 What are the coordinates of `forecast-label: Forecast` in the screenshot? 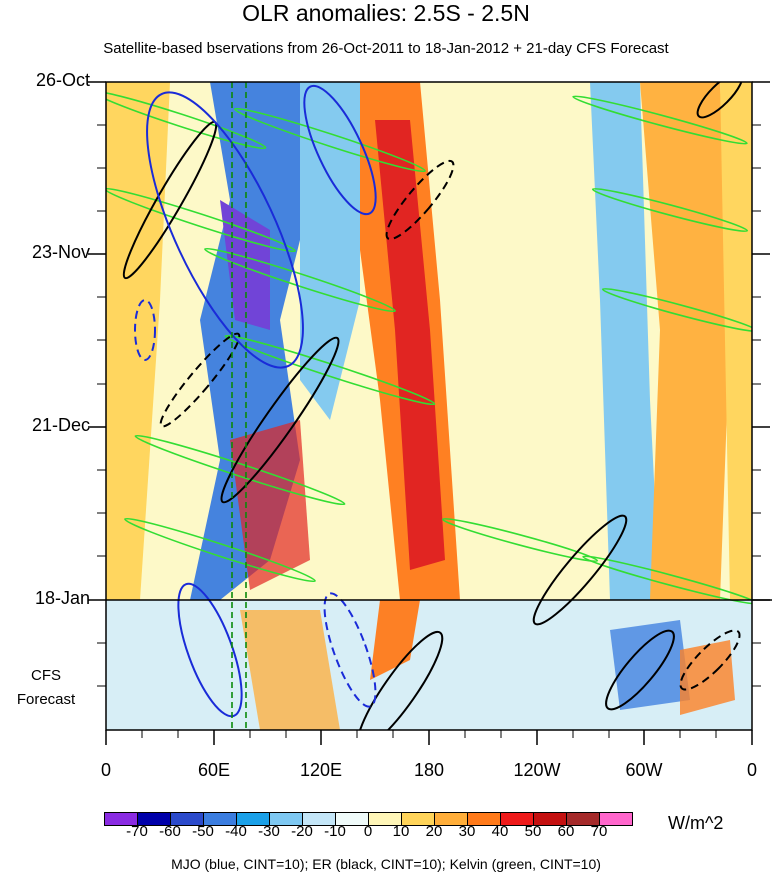 It's located at (46, 699).